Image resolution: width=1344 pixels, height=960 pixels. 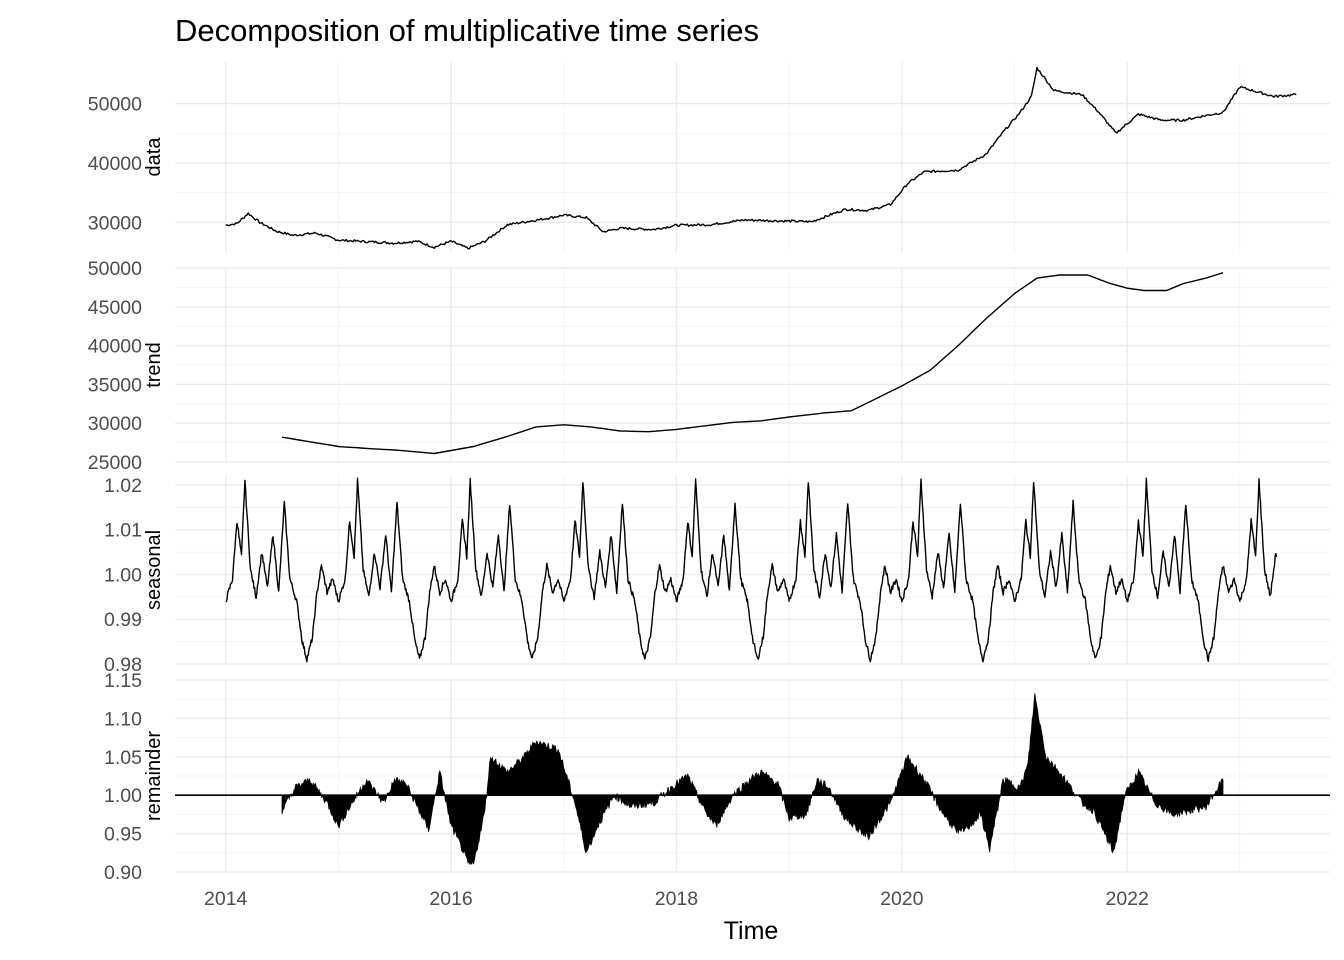 What do you see at coordinates (123, 873) in the screenshot?
I see `y-tick-label: 0.90` at bounding box center [123, 873].